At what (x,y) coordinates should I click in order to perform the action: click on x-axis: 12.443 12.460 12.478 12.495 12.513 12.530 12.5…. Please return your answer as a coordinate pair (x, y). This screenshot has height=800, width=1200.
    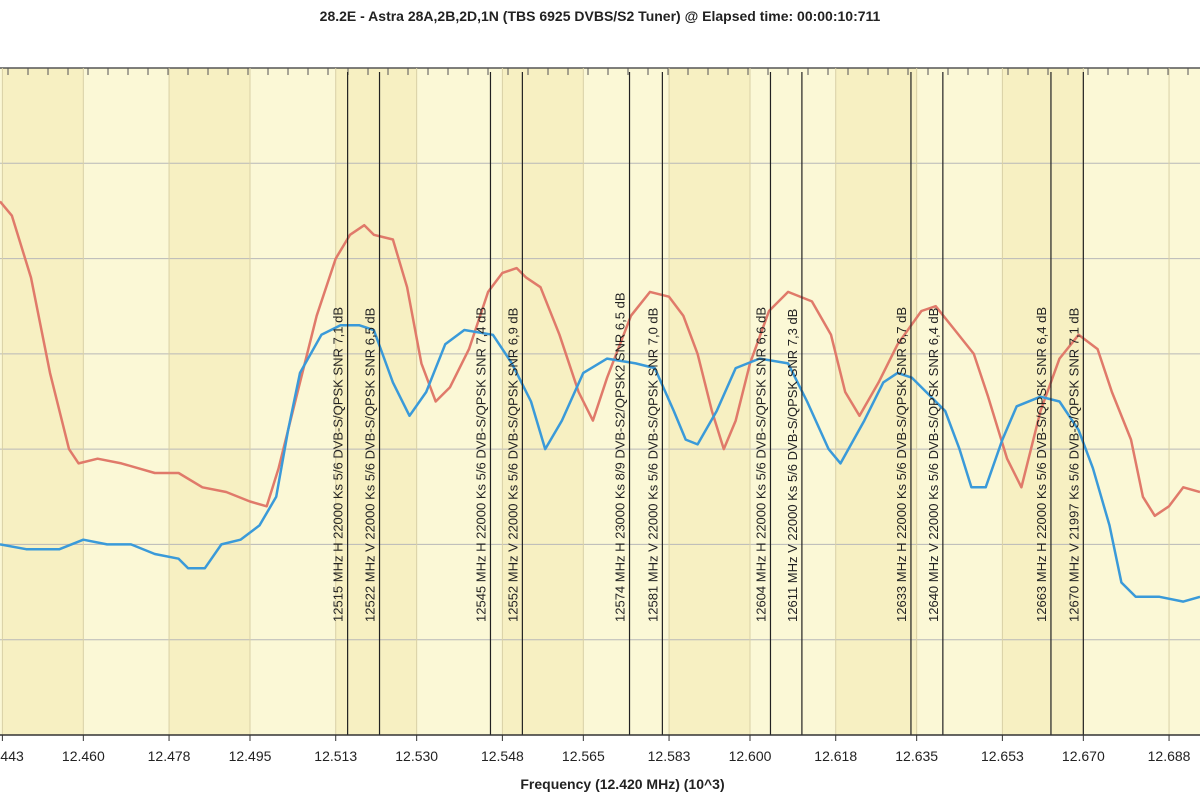
    Looking at the image, I should click on (600, 749).